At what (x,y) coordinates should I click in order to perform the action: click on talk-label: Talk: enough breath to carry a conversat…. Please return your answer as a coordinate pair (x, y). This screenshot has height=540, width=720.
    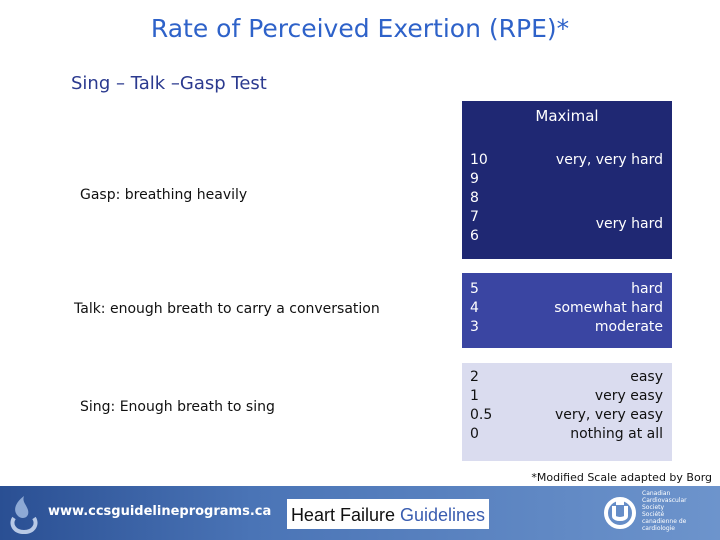
    Looking at the image, I should click on (227, 309).